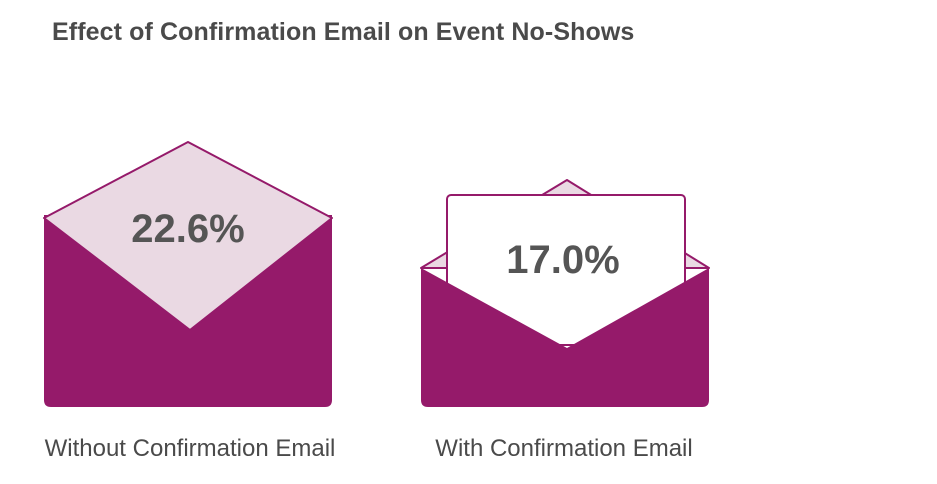  I want to click on envelope-pocket-icon, so click(565, 337).